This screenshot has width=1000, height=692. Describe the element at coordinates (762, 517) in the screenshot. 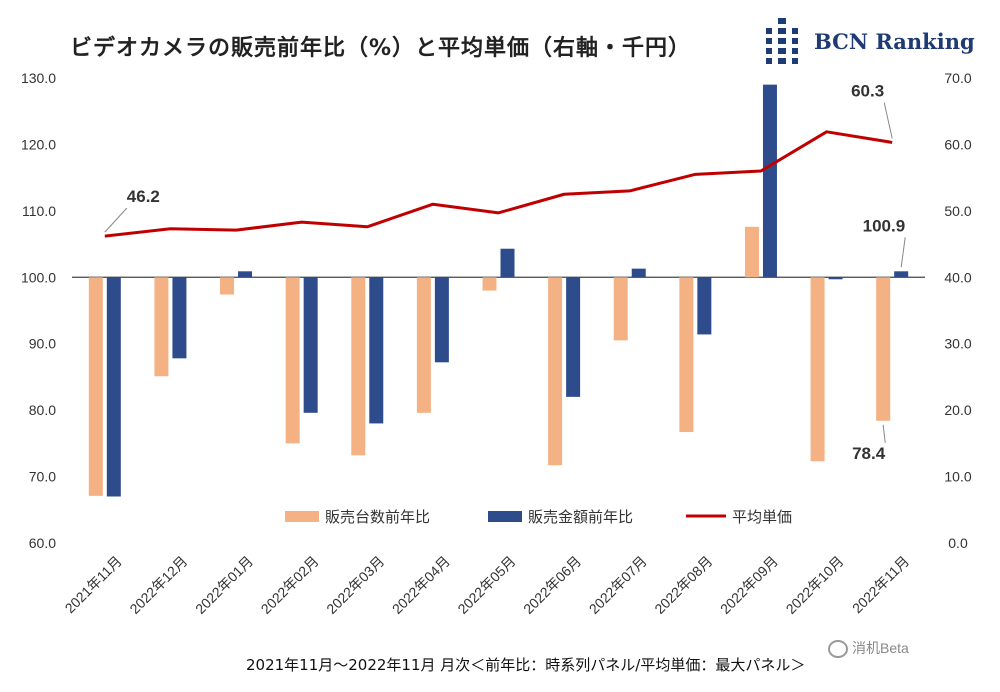

I see `legend-label-2: 平均単価` at that location.